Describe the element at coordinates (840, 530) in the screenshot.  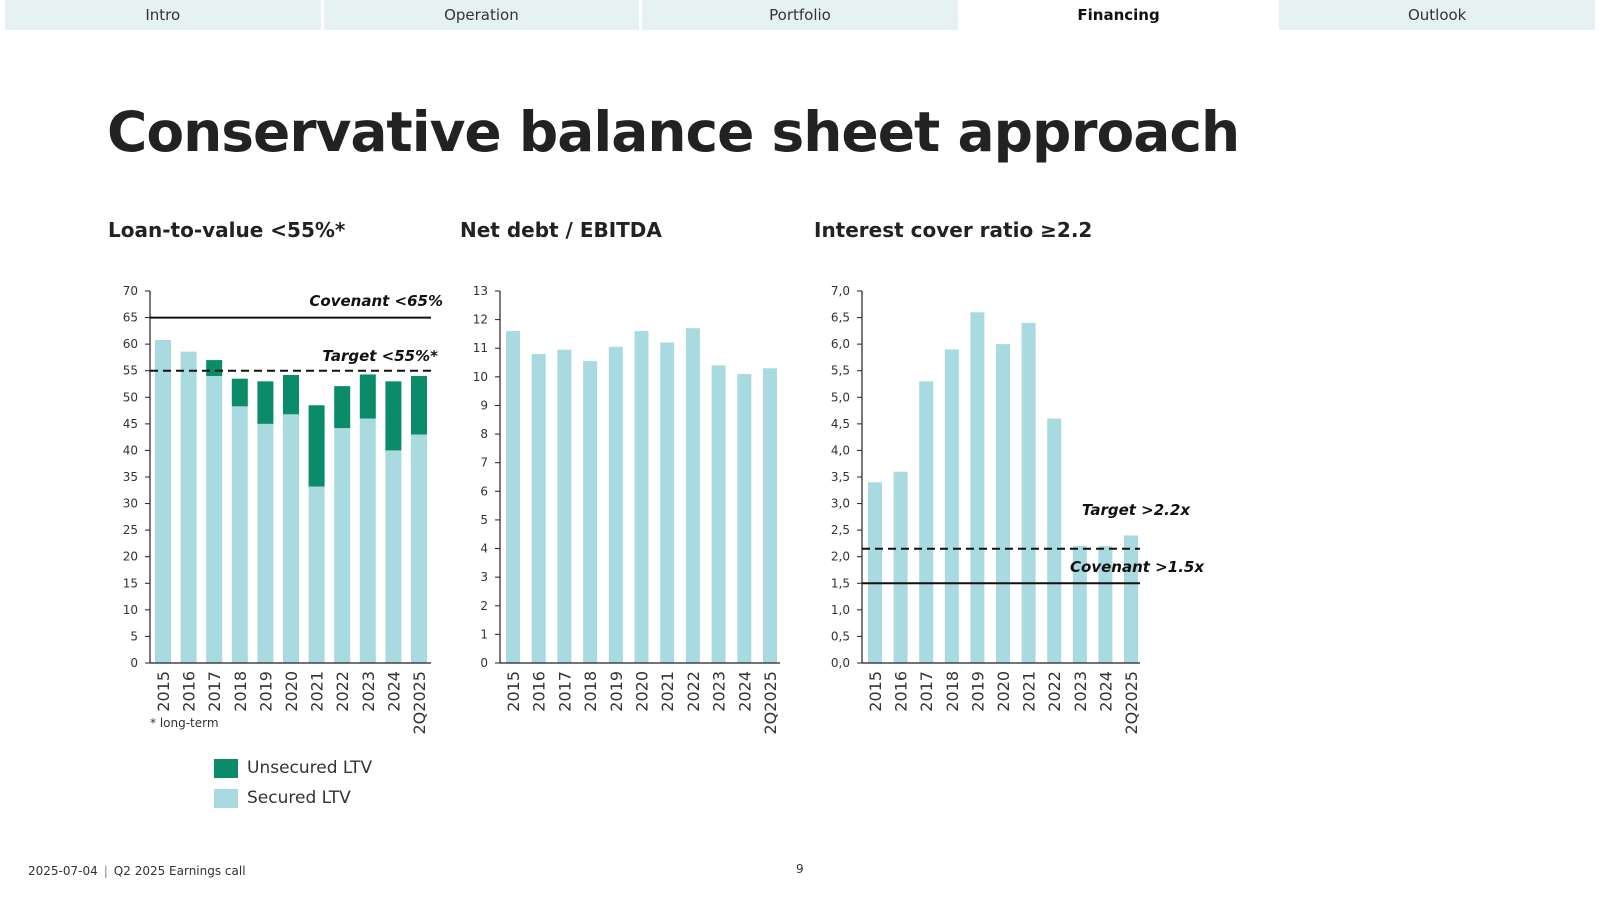
I see `interest-cover-y-tick-label: 2,5` at that location.